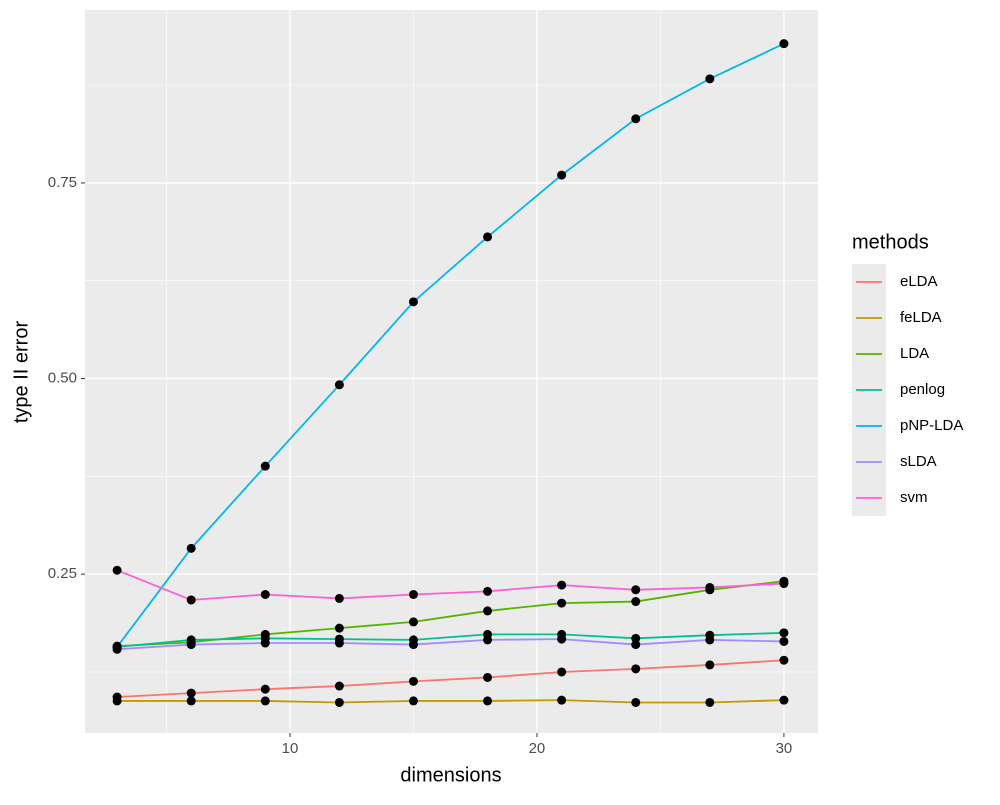  What do you see at coordinates (914, 497) in the screenshot?
I see `legend-label: svm` at bounding box center [914, 497].